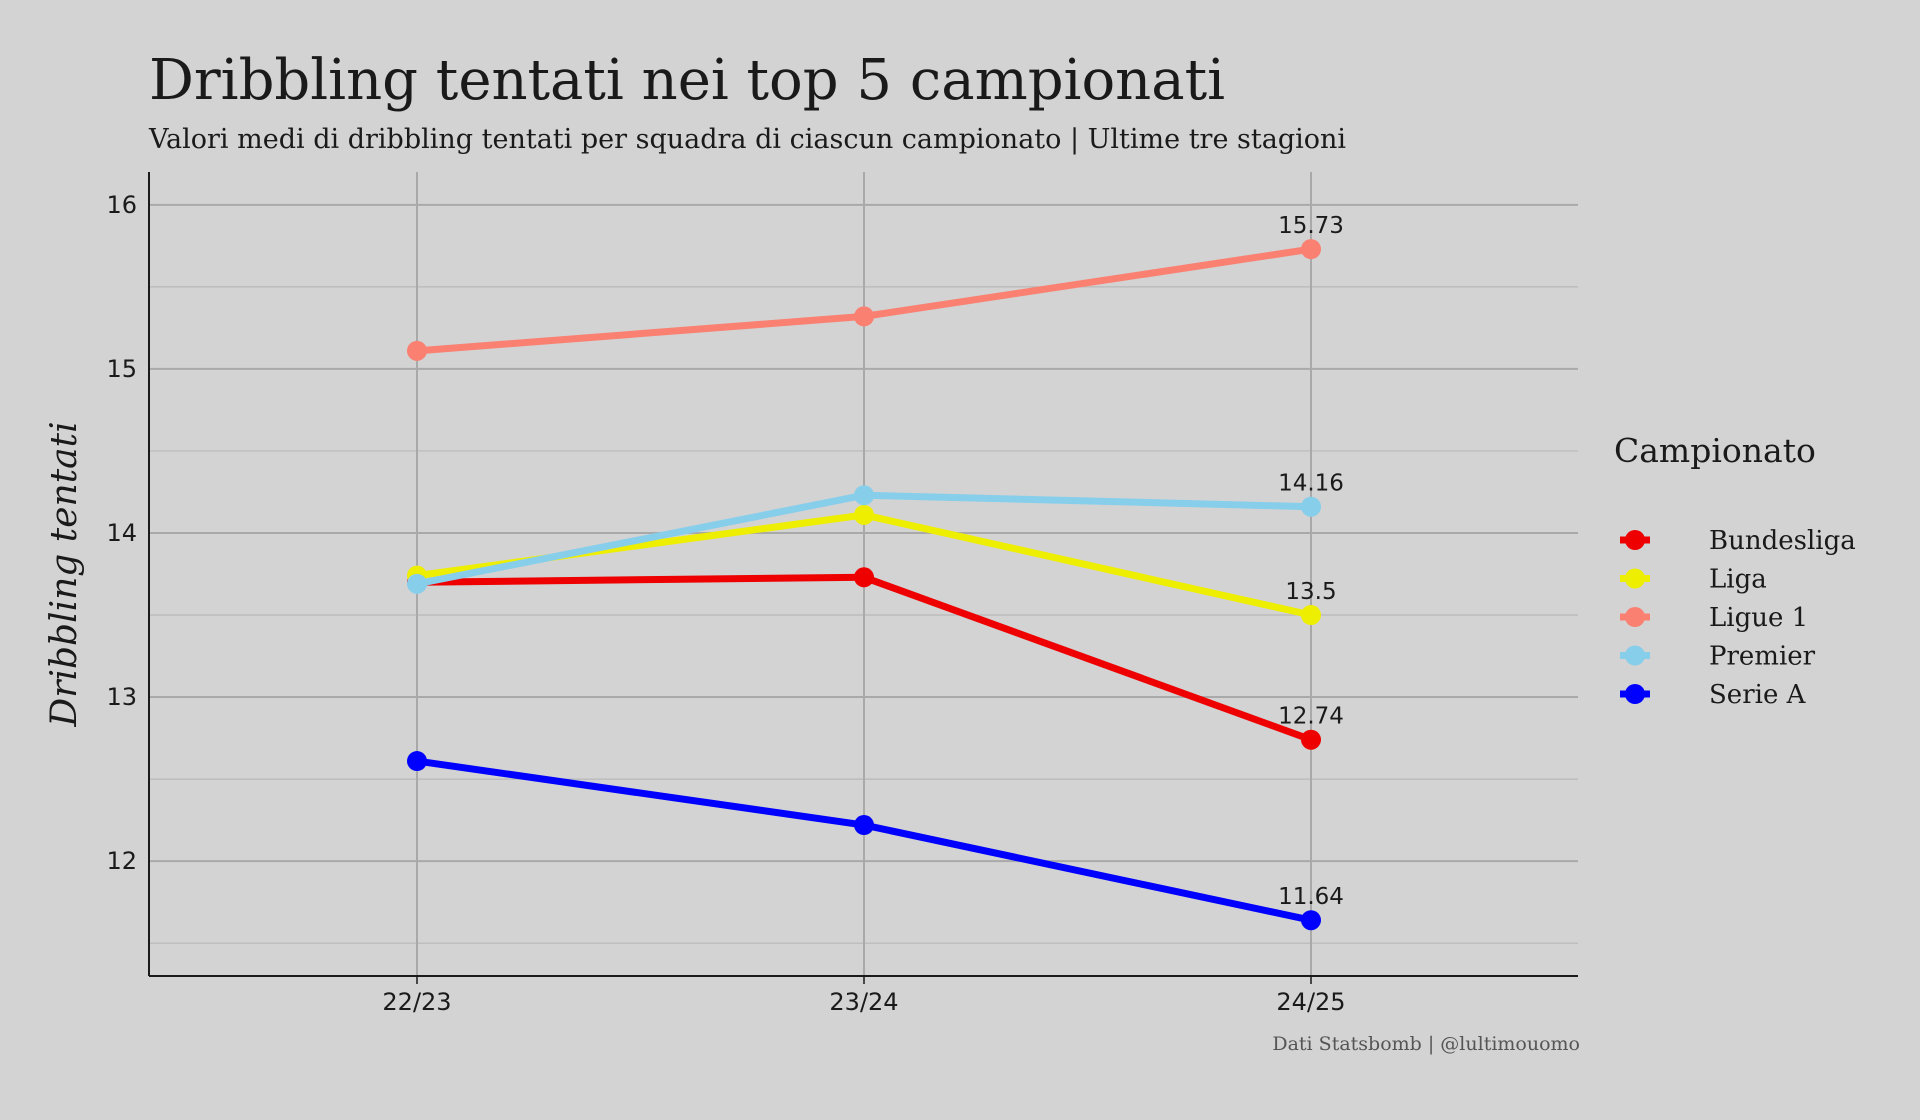 This screenshot has height=1120, width=1920. I want to click on y-tick-label: 14, so click(121, 533).